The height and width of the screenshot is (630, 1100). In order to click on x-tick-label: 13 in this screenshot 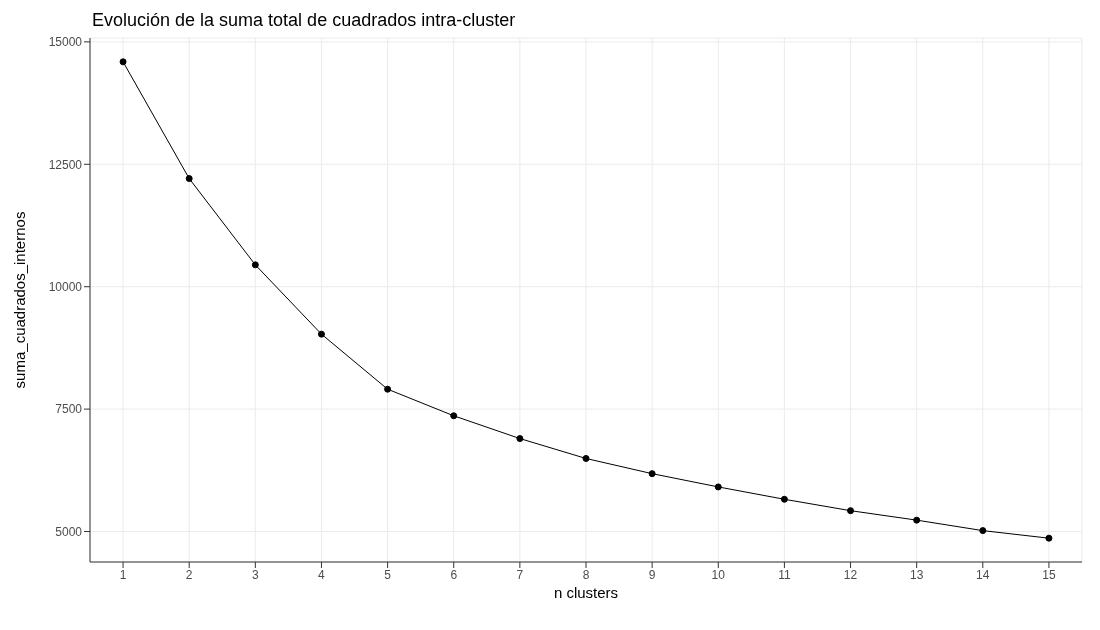, I will do `click(916, 574)`.